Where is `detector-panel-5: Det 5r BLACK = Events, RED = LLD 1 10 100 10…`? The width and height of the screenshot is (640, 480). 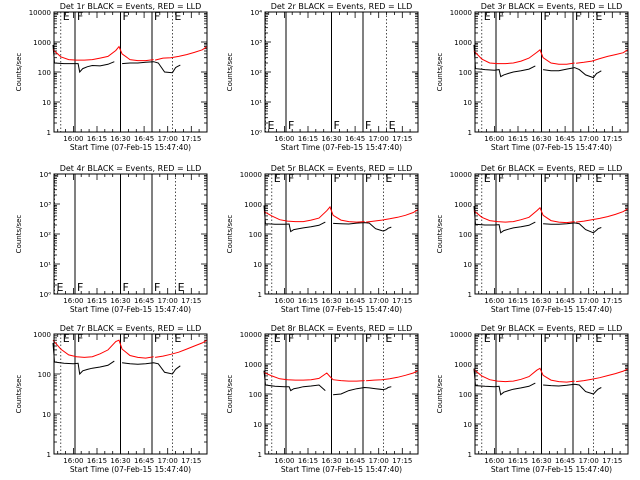
detector-panel-5: Det 5r BLACK = Events, RED = LLD 1 10 100 10… is located at coordinates (322, 239).